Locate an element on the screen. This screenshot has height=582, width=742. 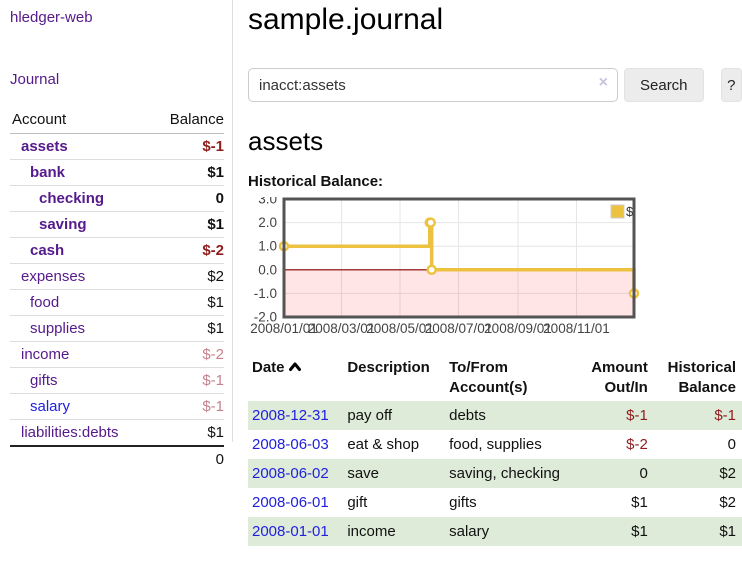
transaction-description: income is located at coordinates (371, 531).